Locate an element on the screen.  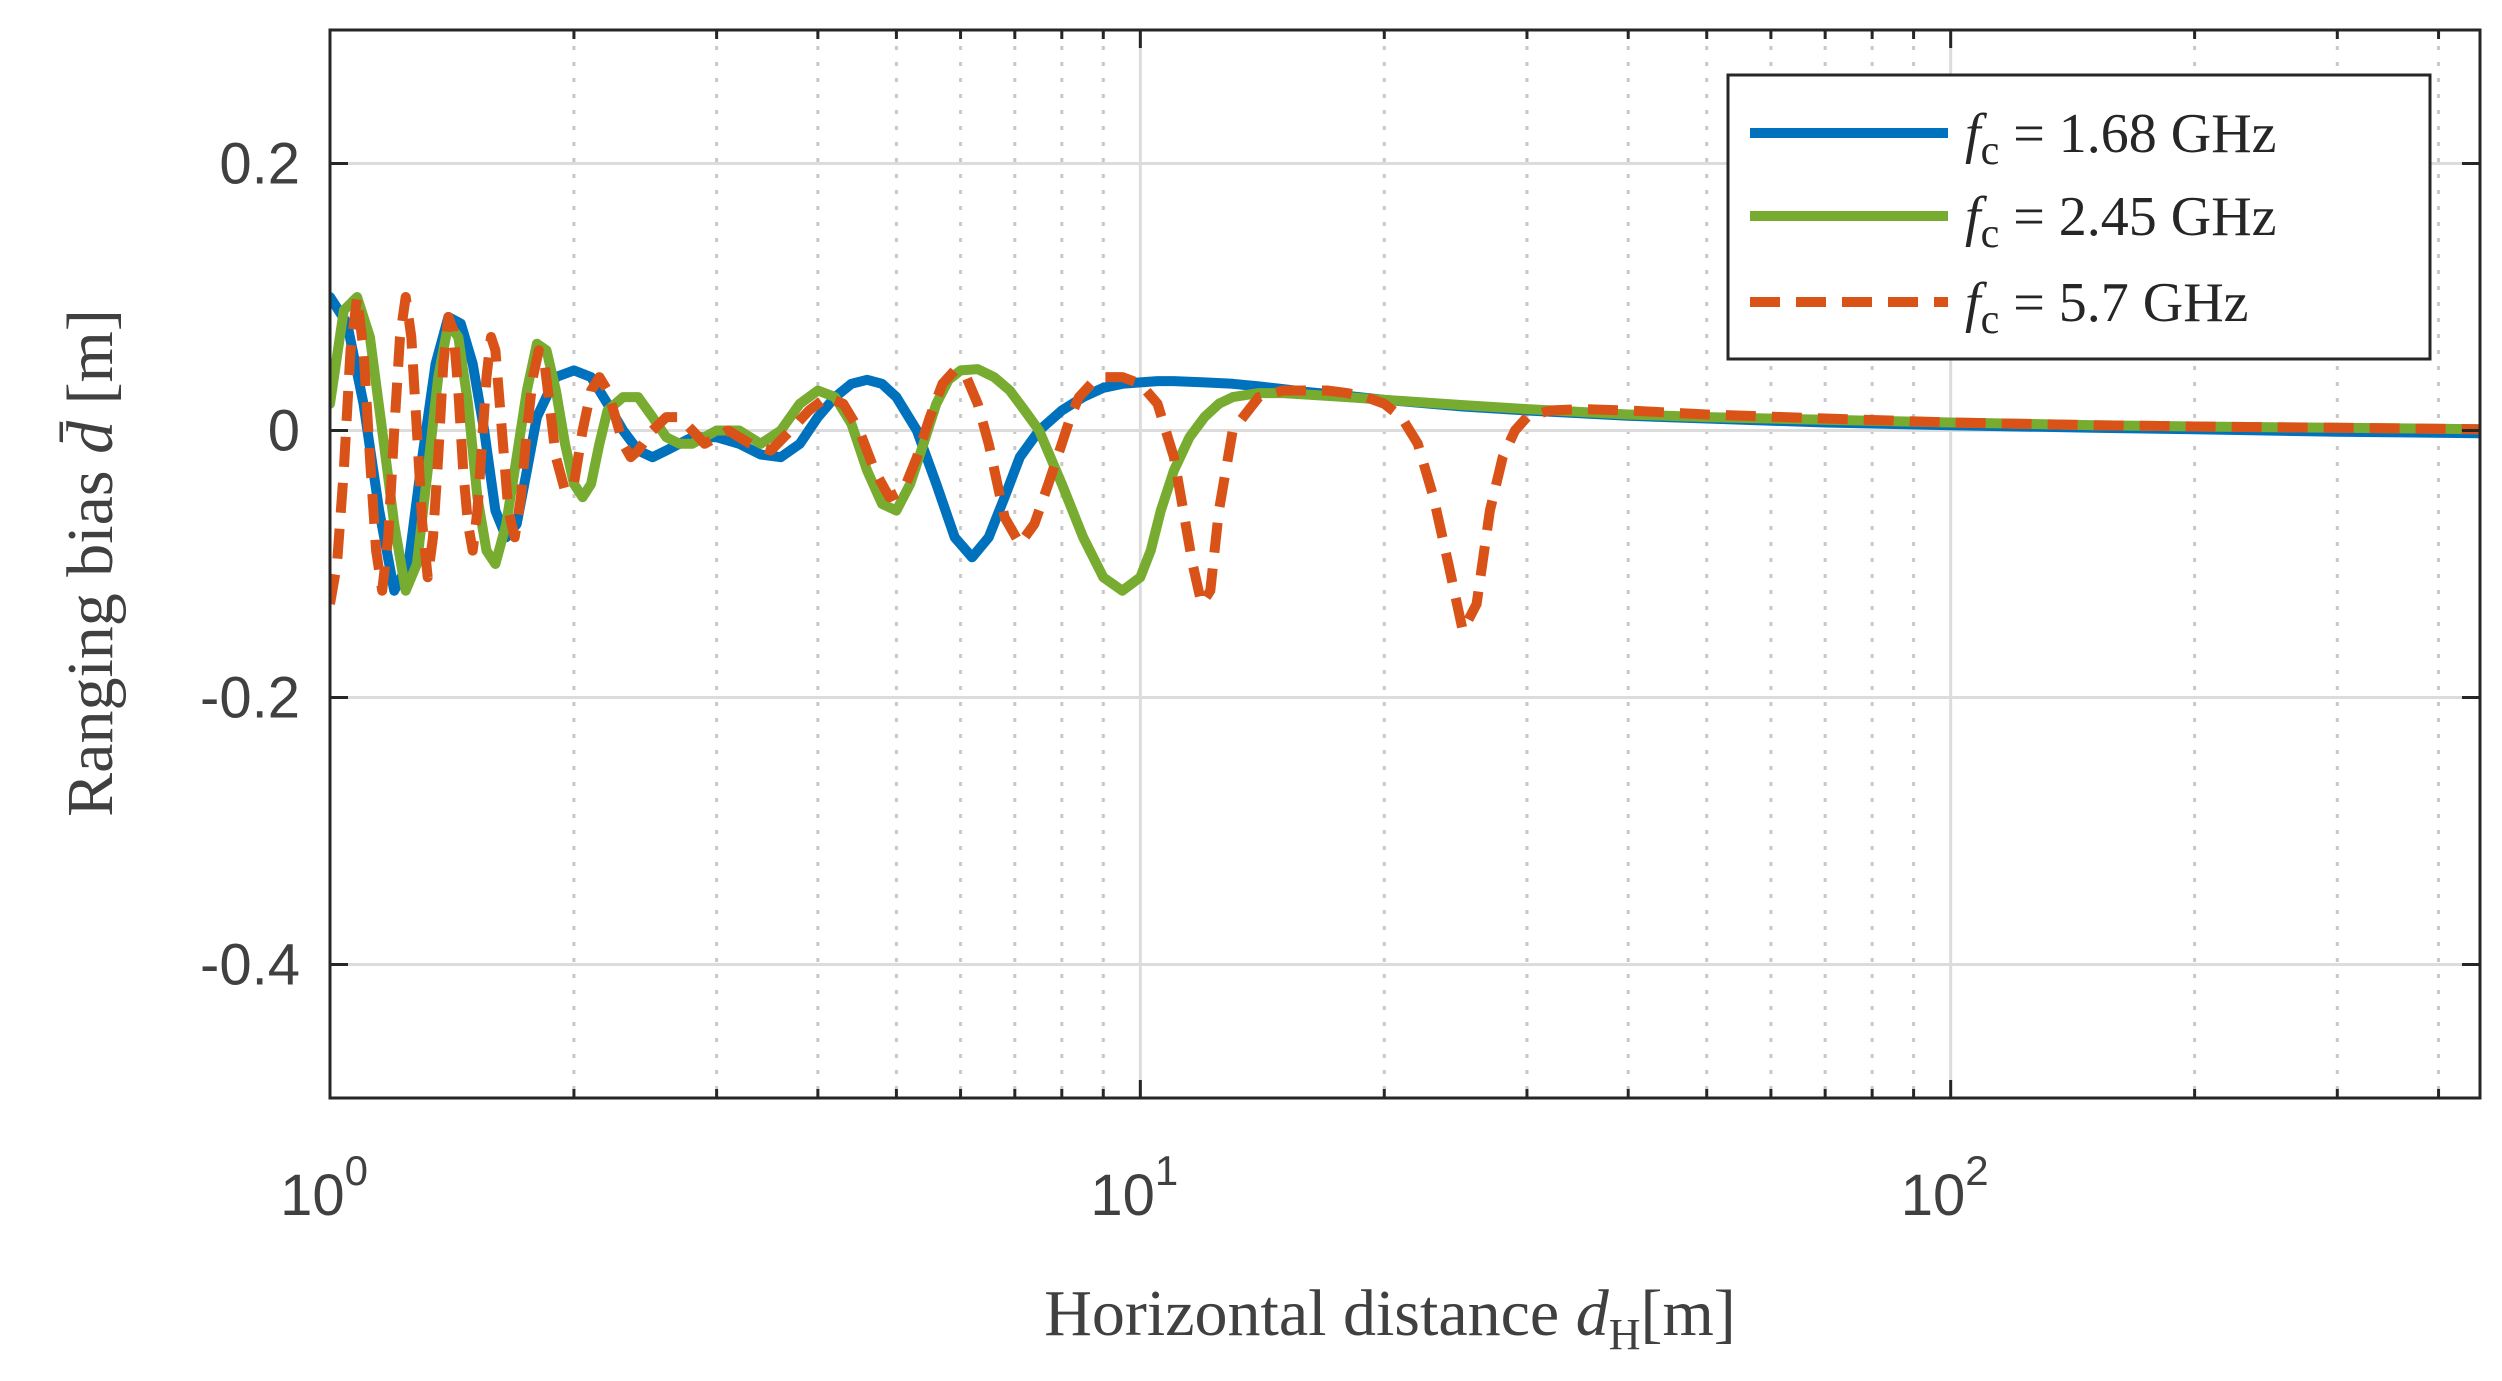
y-tick-label: -0.2 is located at coordinates (250, 698).